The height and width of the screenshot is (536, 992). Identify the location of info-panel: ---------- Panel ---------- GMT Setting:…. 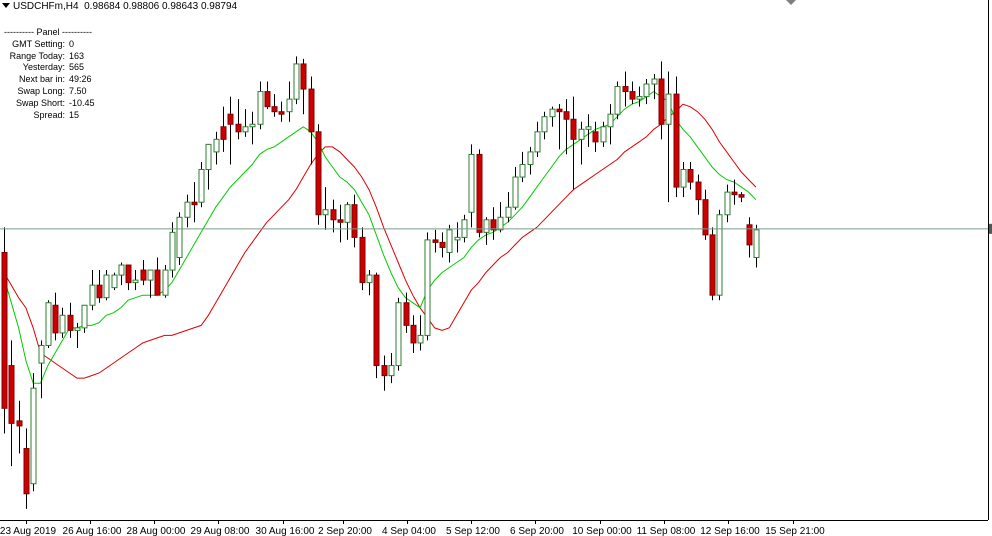
(48, 74).